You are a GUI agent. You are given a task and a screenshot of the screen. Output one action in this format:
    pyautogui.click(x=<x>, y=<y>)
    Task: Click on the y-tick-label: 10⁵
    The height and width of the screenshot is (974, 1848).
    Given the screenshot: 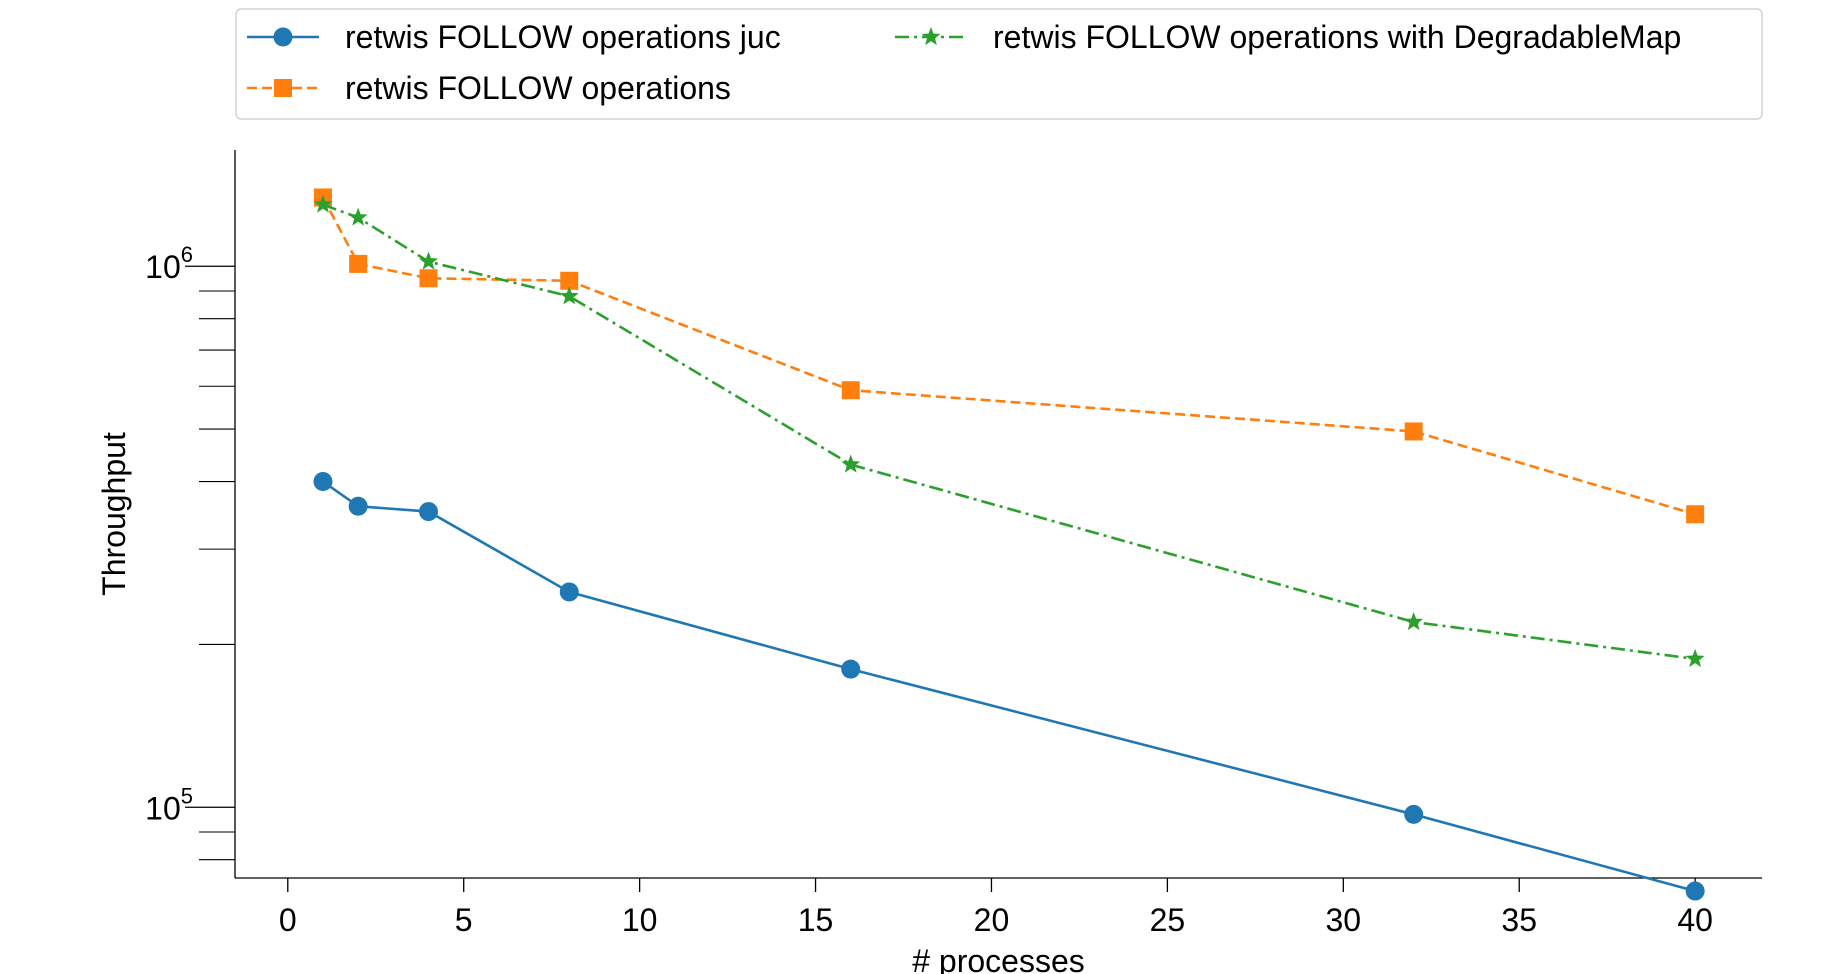 What is the action you would take?
    pyautogui.click(x=169, y=804)
    